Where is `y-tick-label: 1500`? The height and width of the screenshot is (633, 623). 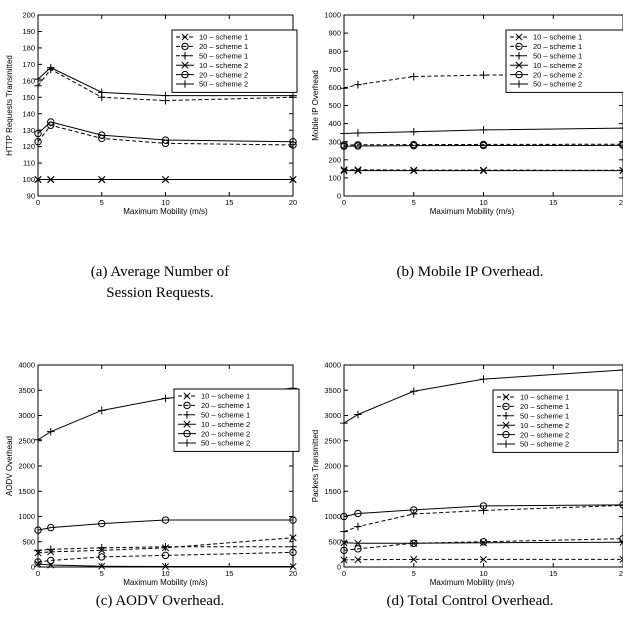 y-tick-label: 1500 is located at coordinates (26, 491).